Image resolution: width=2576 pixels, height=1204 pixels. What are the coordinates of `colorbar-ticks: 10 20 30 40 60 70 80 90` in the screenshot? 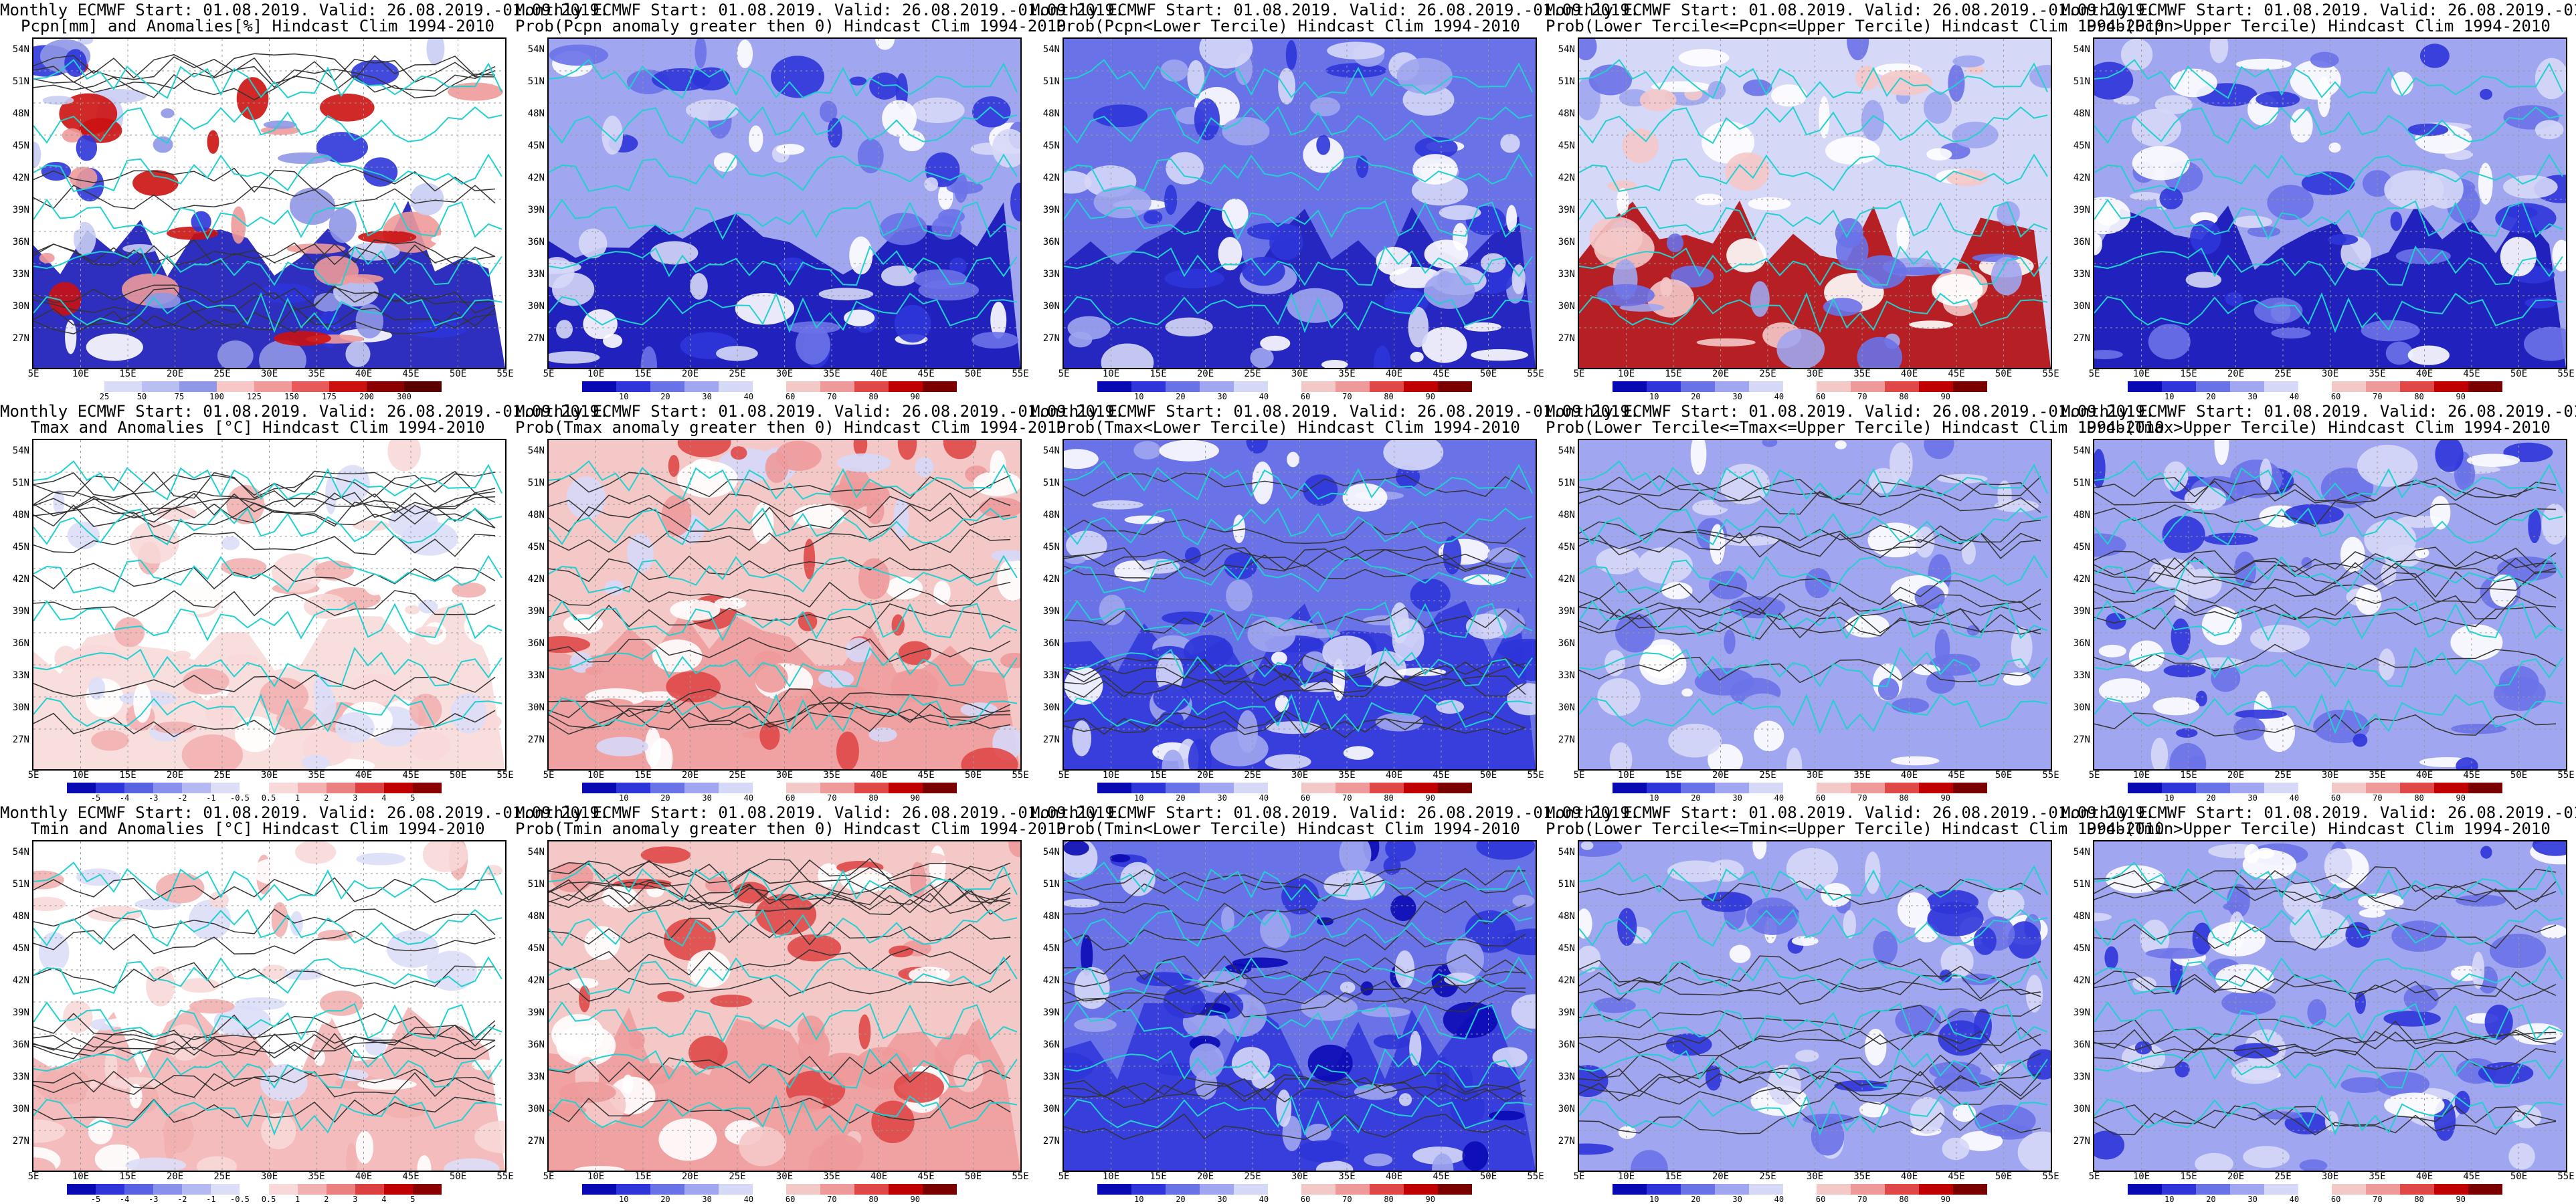 It's located at (769, 396).